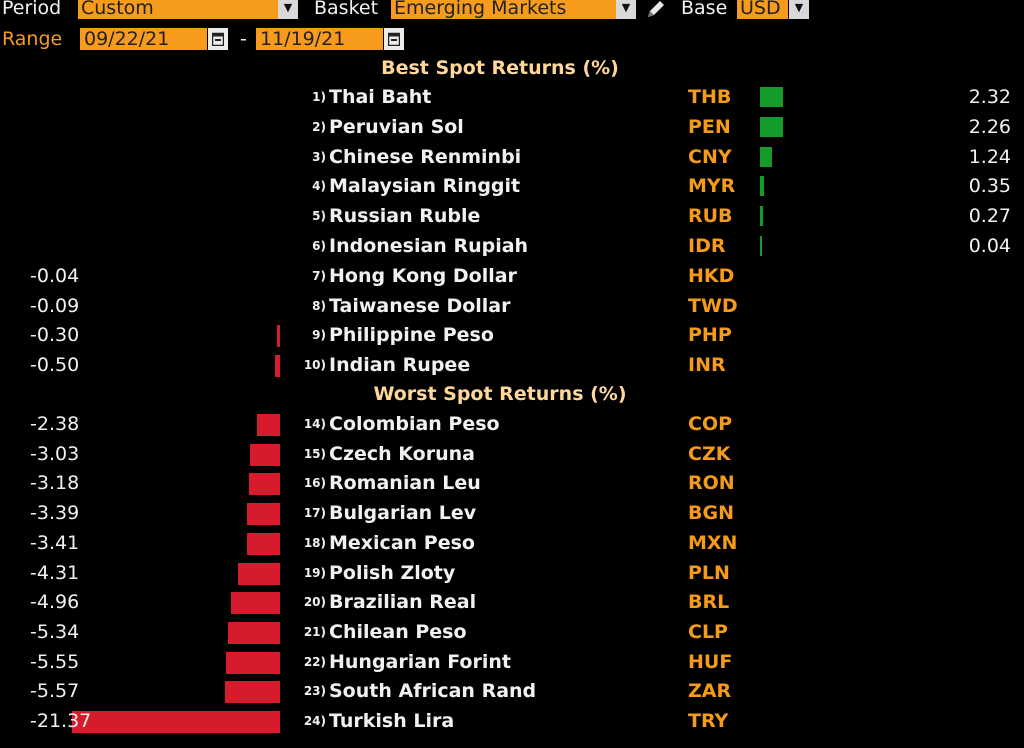  Describe the element at coordinates (710, 97) in the screenshot. I see `currency-code: THB` at that location.